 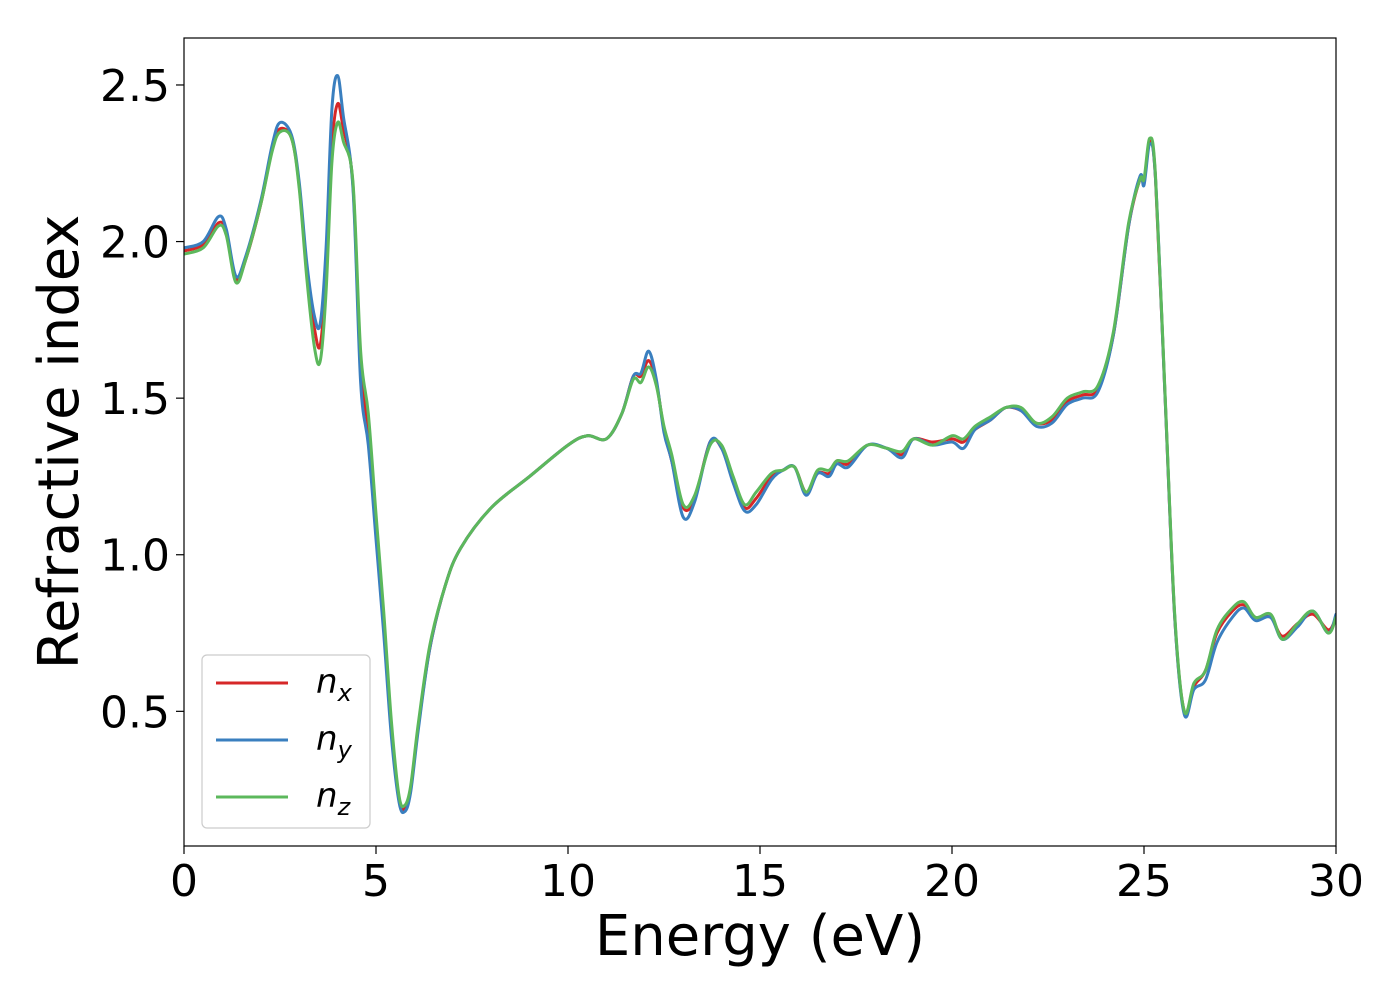 I want to click on y-axis-label: Refractive index, so click(x=59, y=442).